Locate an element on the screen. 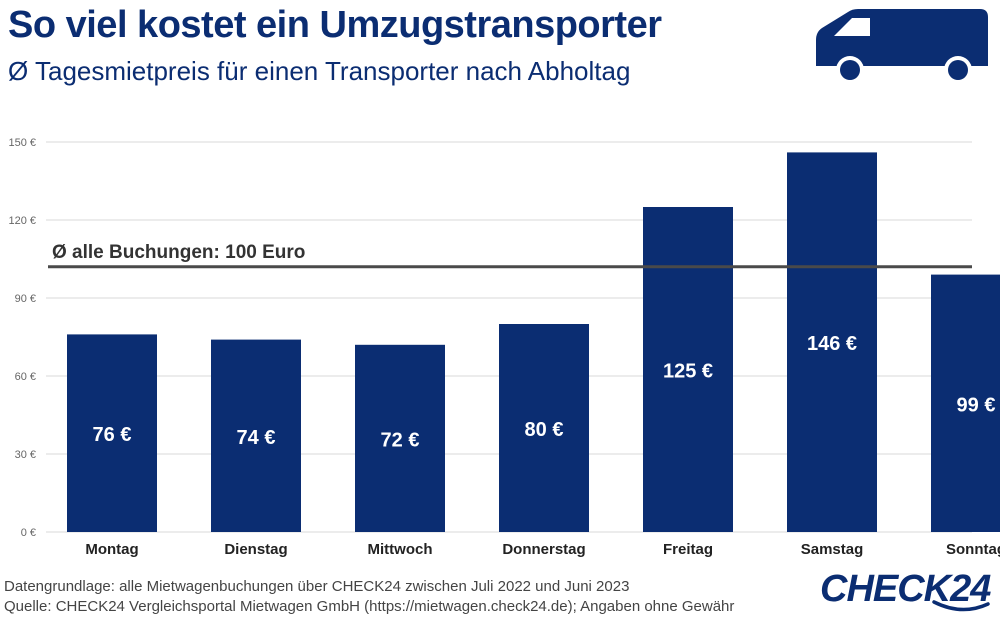  x-category-label: Sonntag is located at coordinates (973, 549).